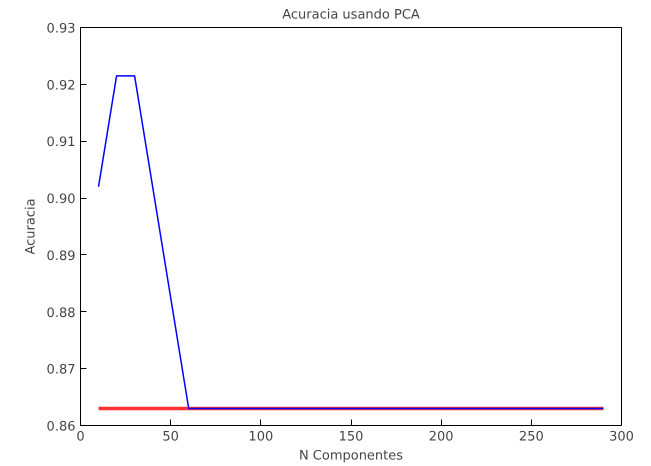 The image size is (651, 466). What do you see at coordinates (261, 437) in the screenshot?
I see `x-tick-label: 100` at bounding box center [261, 437].